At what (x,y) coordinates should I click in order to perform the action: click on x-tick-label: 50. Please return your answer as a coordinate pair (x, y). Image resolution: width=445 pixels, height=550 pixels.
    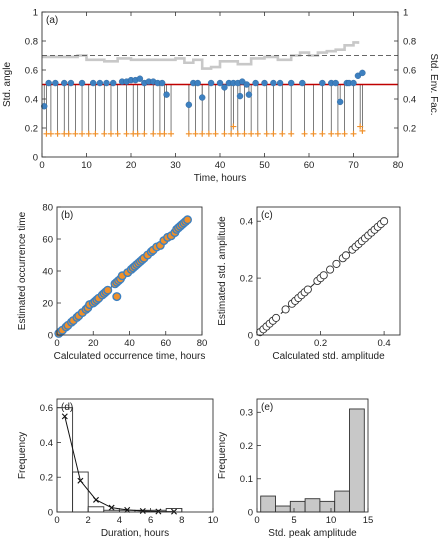
    Looking at the image, I should click on (264, 165).